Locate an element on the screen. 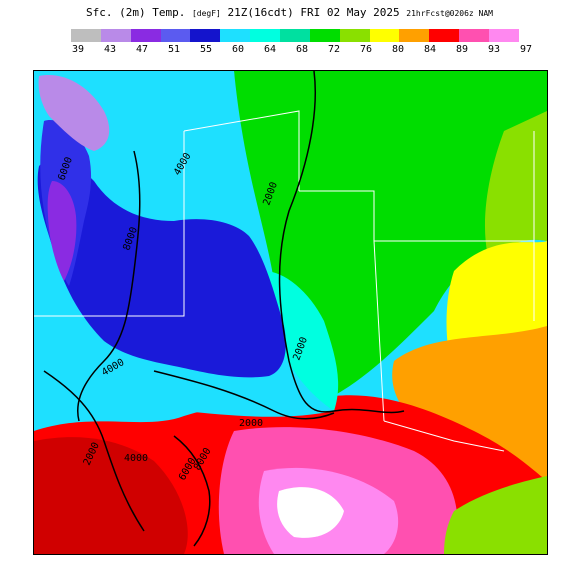  legend-tick-label: 76 is located at coordinates (366, 49).